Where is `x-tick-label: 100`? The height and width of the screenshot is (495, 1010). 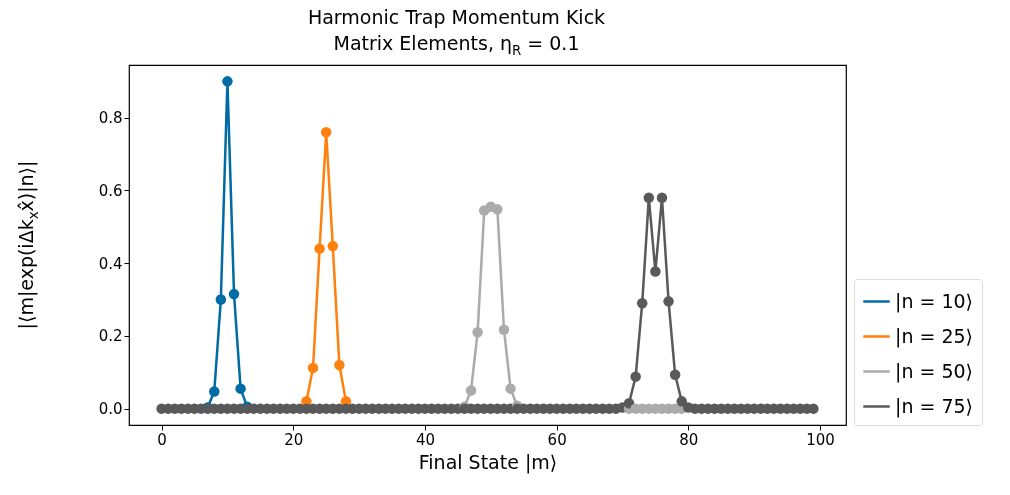 x-tick-label: 100 is located at coordinates (820, 439).